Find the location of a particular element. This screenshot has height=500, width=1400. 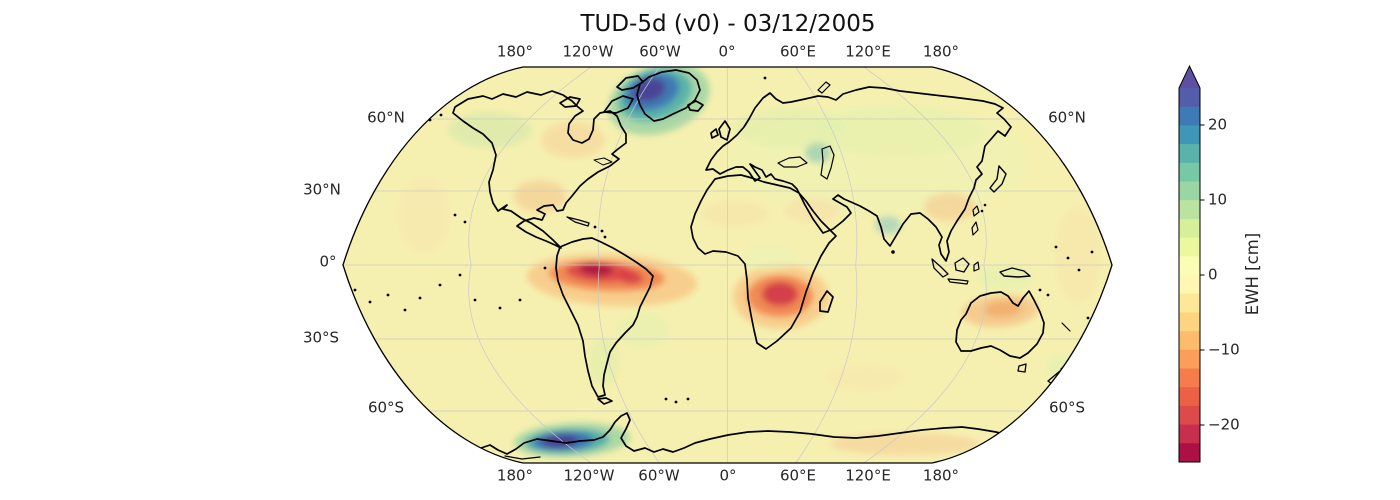

coast-new-caledonia is located at coordinates (1066, 327).